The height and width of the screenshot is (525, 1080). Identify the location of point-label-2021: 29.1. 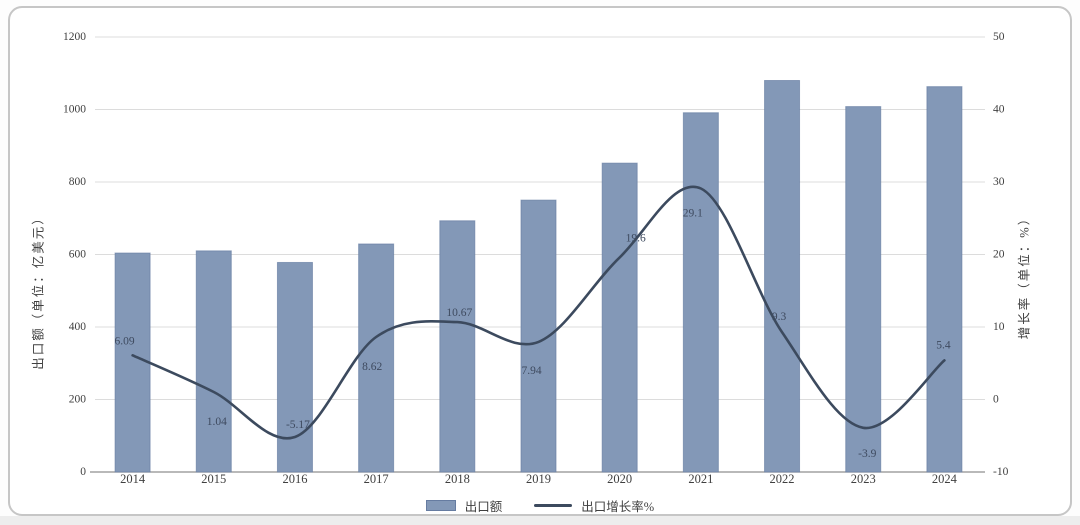
(693, 214).